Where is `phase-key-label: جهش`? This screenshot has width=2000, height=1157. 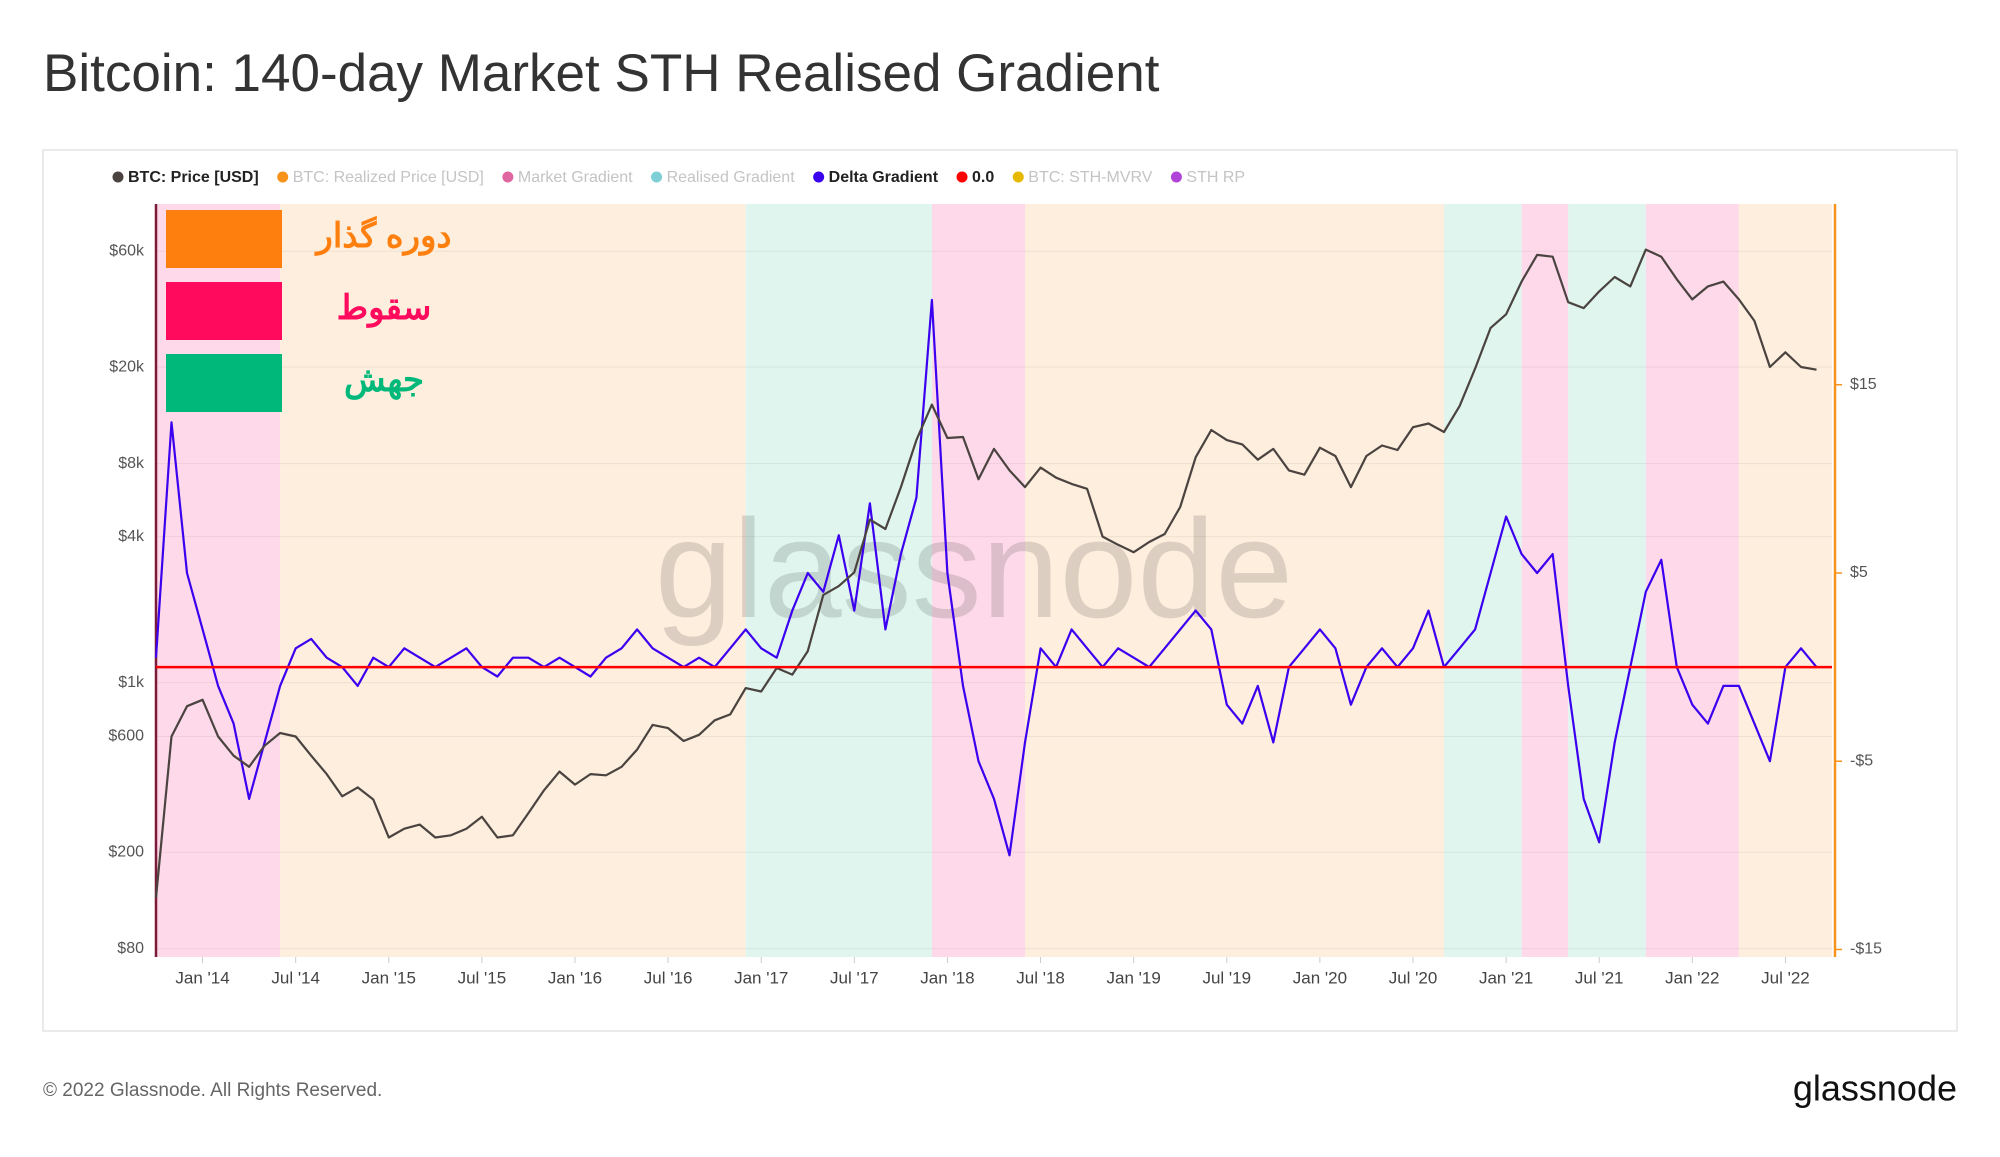
phase-key-label: جهش is located at coordinates (384, 380).